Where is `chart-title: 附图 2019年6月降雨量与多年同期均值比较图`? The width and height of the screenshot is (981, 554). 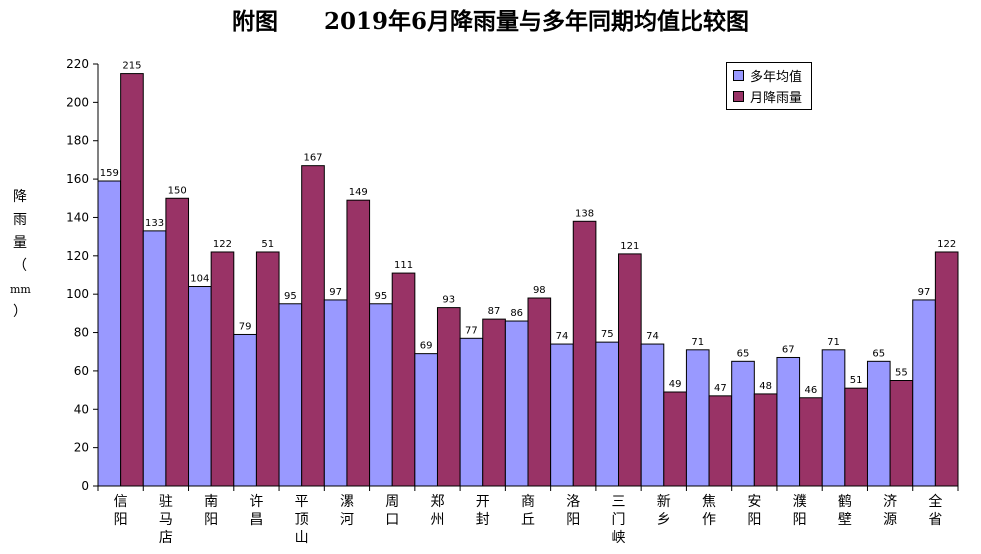
chart-title: 附图 2019年6月降雨量与多年同期均值比较图 is located at coordinates (490, 21).